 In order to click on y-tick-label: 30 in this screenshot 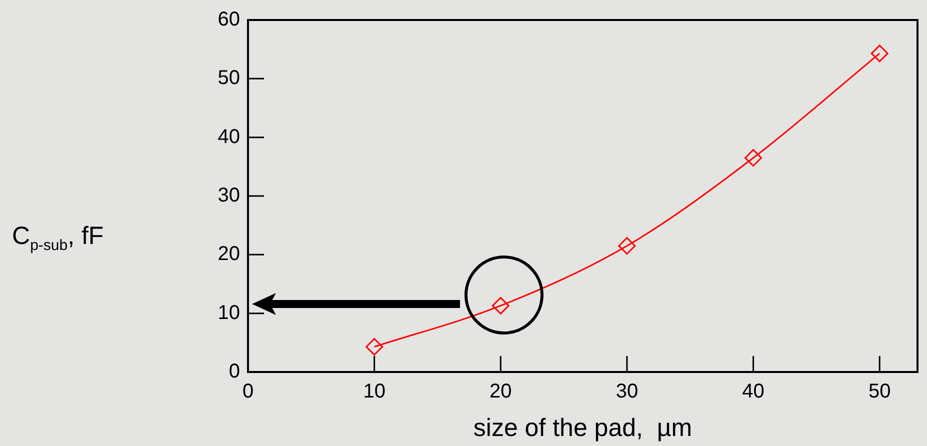, I will do `click(229, 195)`.